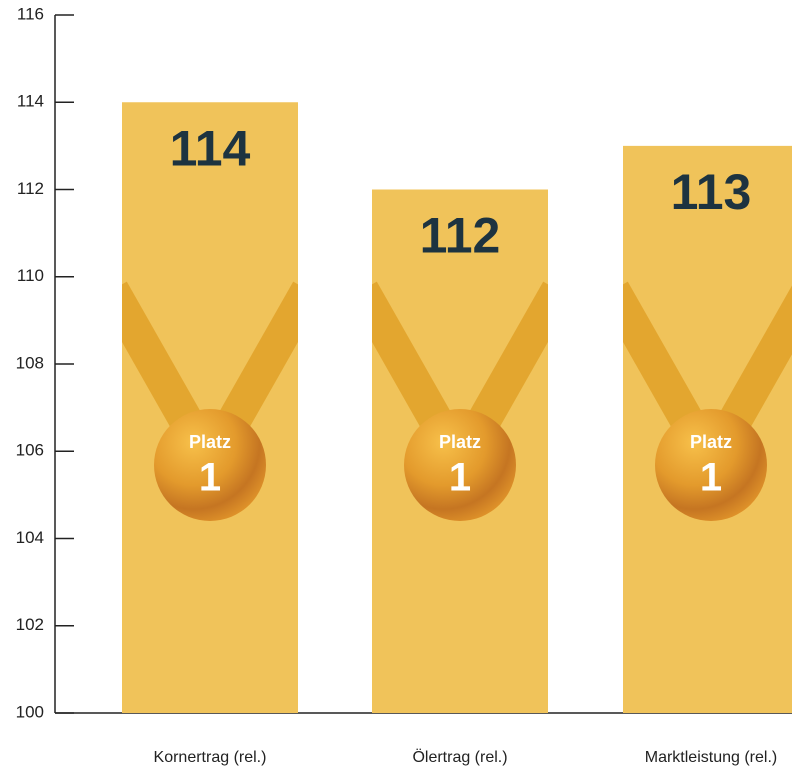 Image resolution: width=792 pixels, height=775 pixels. What do you see at coordinates (30, 188) in the screenshot?
I see `y-tick-label: 112` at bounding box center [30, 188].